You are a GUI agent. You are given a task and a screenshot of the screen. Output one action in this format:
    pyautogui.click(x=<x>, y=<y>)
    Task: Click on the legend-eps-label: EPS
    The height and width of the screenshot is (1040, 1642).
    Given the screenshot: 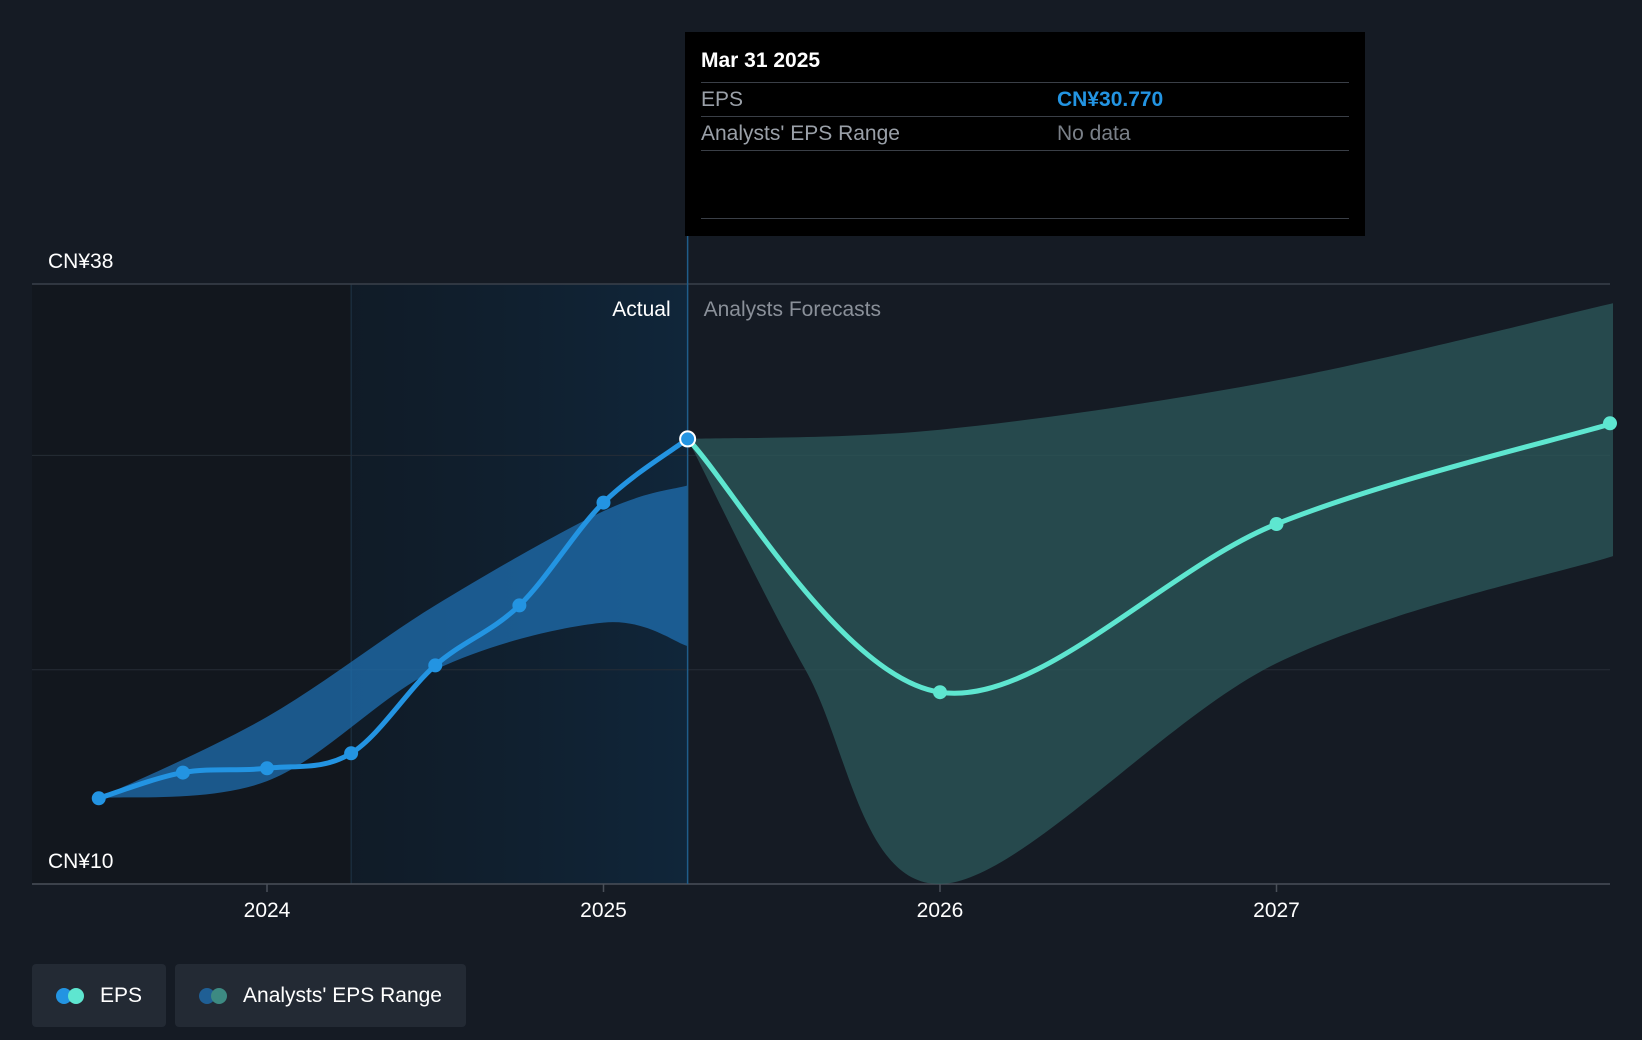 What is the action you would take?
    pyautogui.click(x=121, y=995)
    